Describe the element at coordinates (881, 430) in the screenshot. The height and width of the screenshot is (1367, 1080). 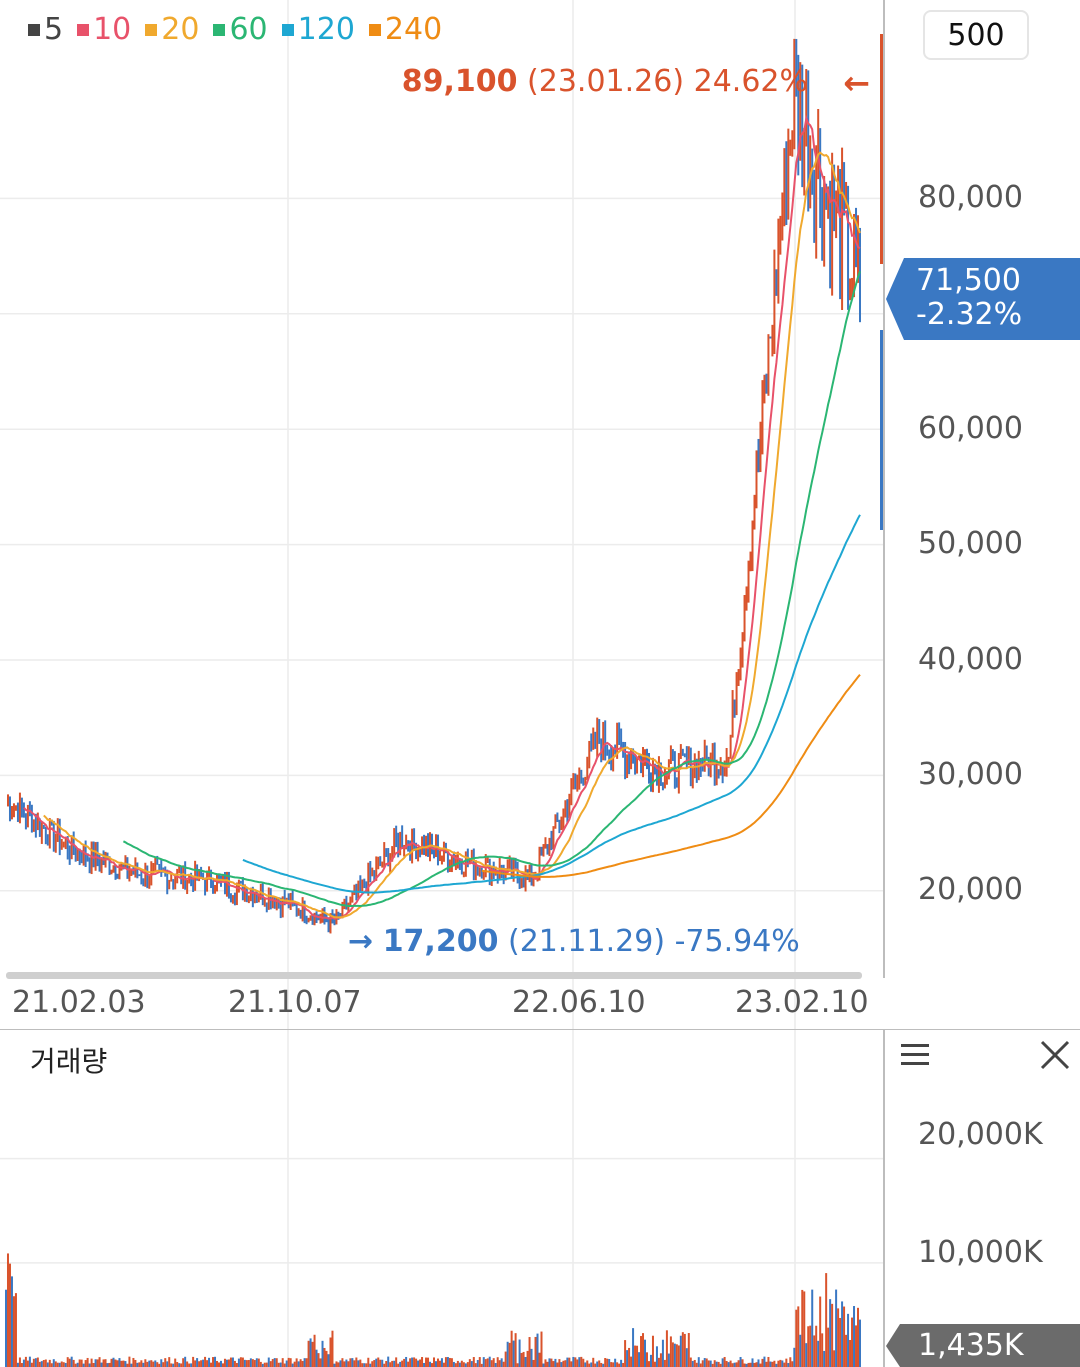
I see `scale-bar-down` at that location.